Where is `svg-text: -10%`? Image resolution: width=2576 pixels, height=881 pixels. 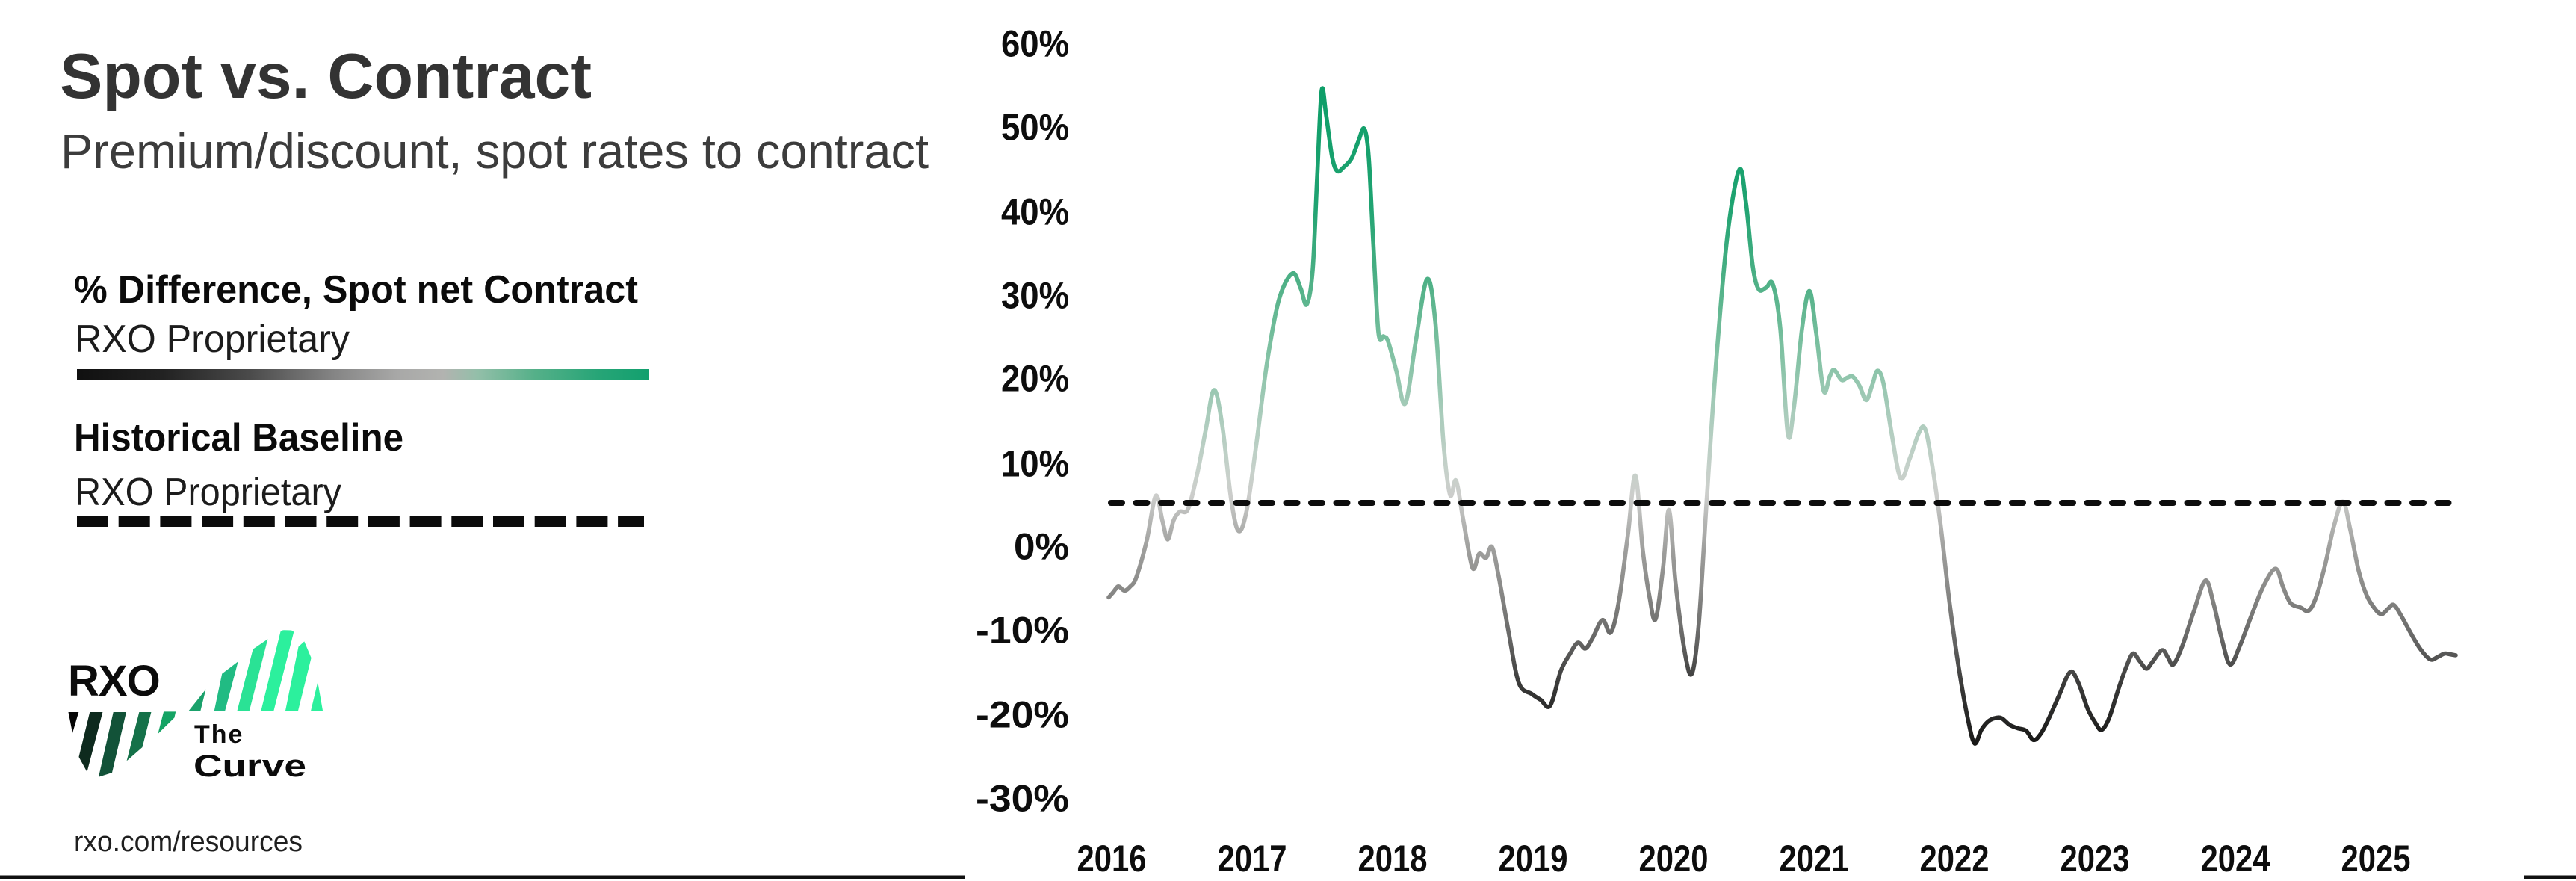
svg-text: -10% is located at coordinates (1022, 631).